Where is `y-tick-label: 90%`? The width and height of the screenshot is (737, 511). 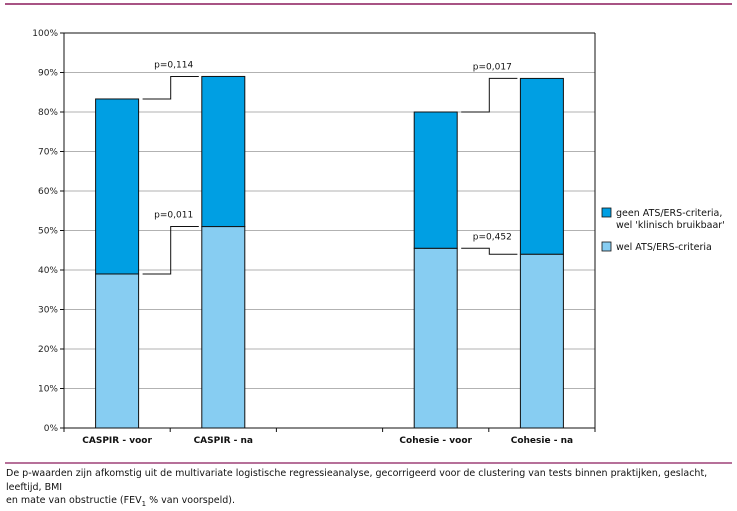
y-tick-label: 90% is located at coordinates (48, 74).